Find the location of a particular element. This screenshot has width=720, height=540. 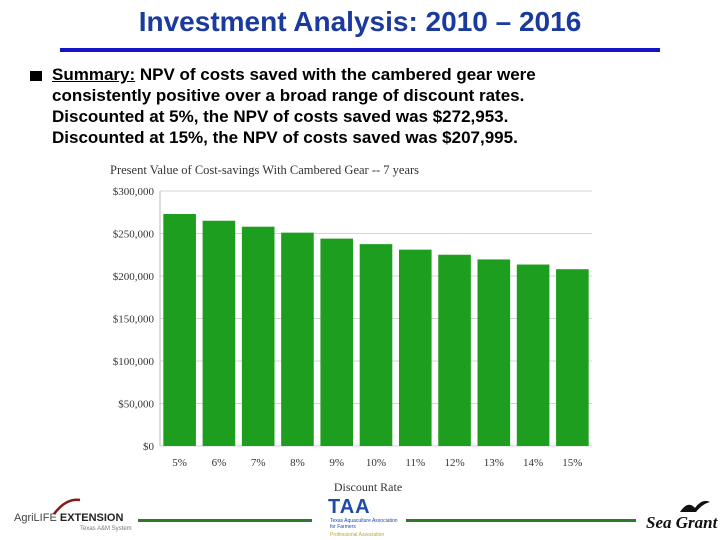

x-tick-label: 8% is located at coordinates (297, 463).